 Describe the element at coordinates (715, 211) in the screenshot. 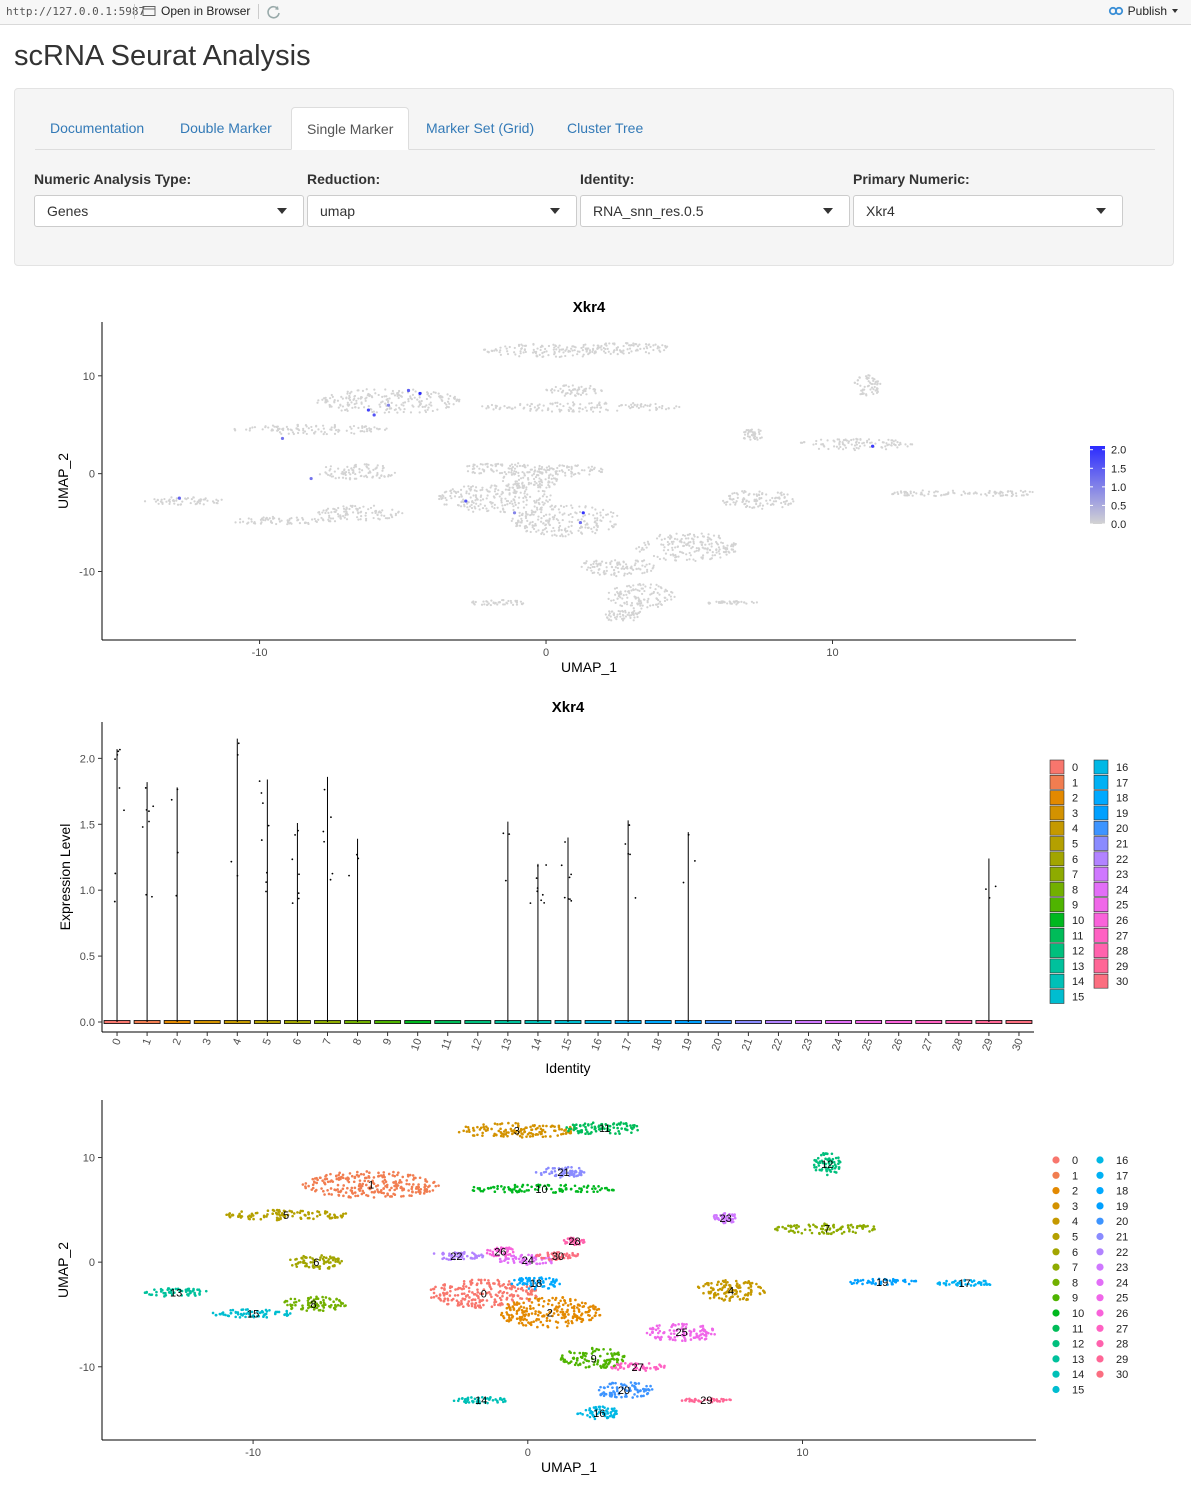

I see `identity-select: RNA_snn_res.0.5` at that location.